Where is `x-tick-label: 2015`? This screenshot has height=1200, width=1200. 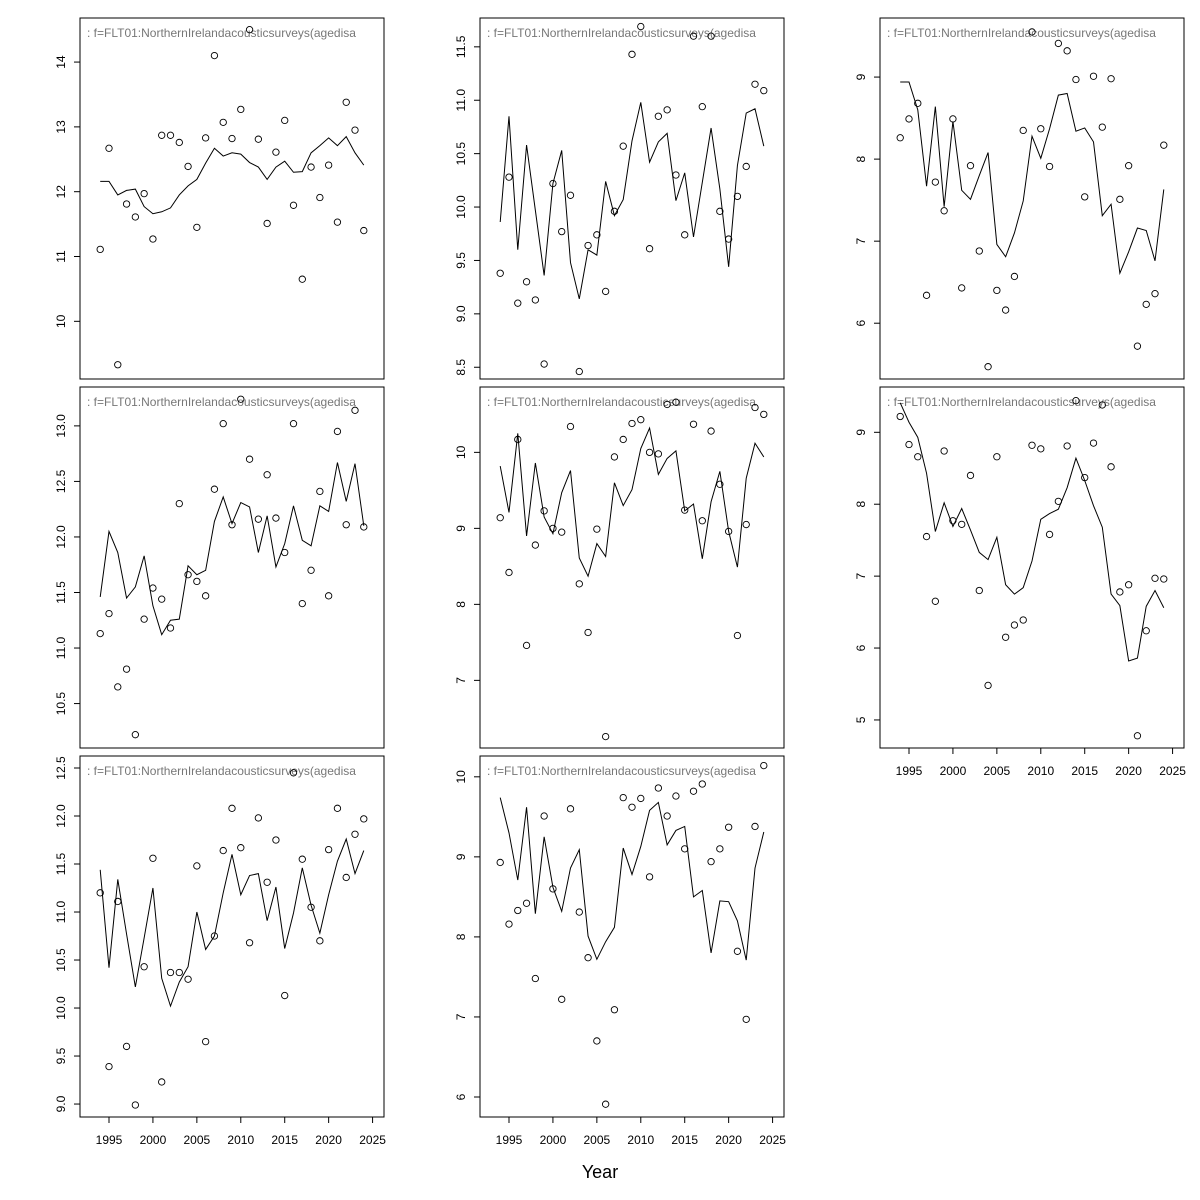 x-tick-label: 2015 is located at coordinates (284, 1140).